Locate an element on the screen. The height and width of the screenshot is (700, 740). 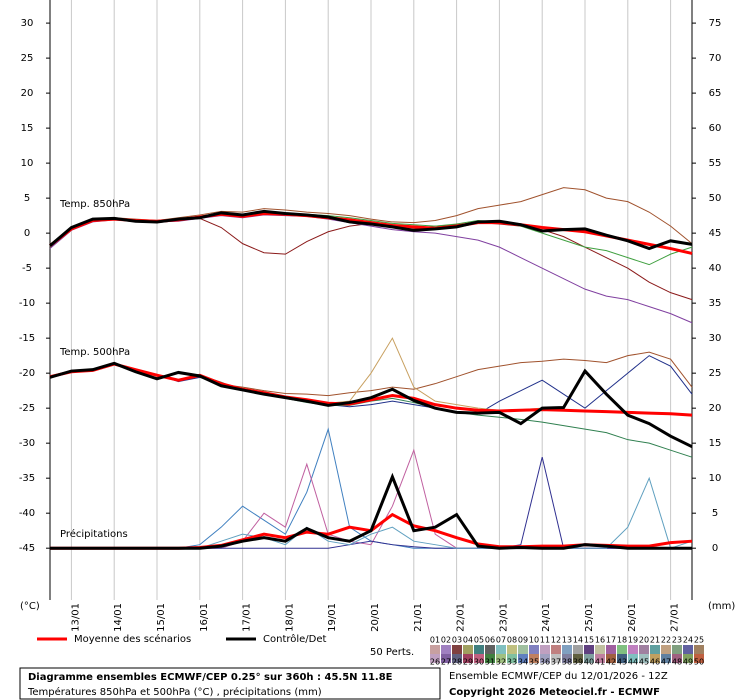
member-label: 05 is located at coordinates (479, 640).